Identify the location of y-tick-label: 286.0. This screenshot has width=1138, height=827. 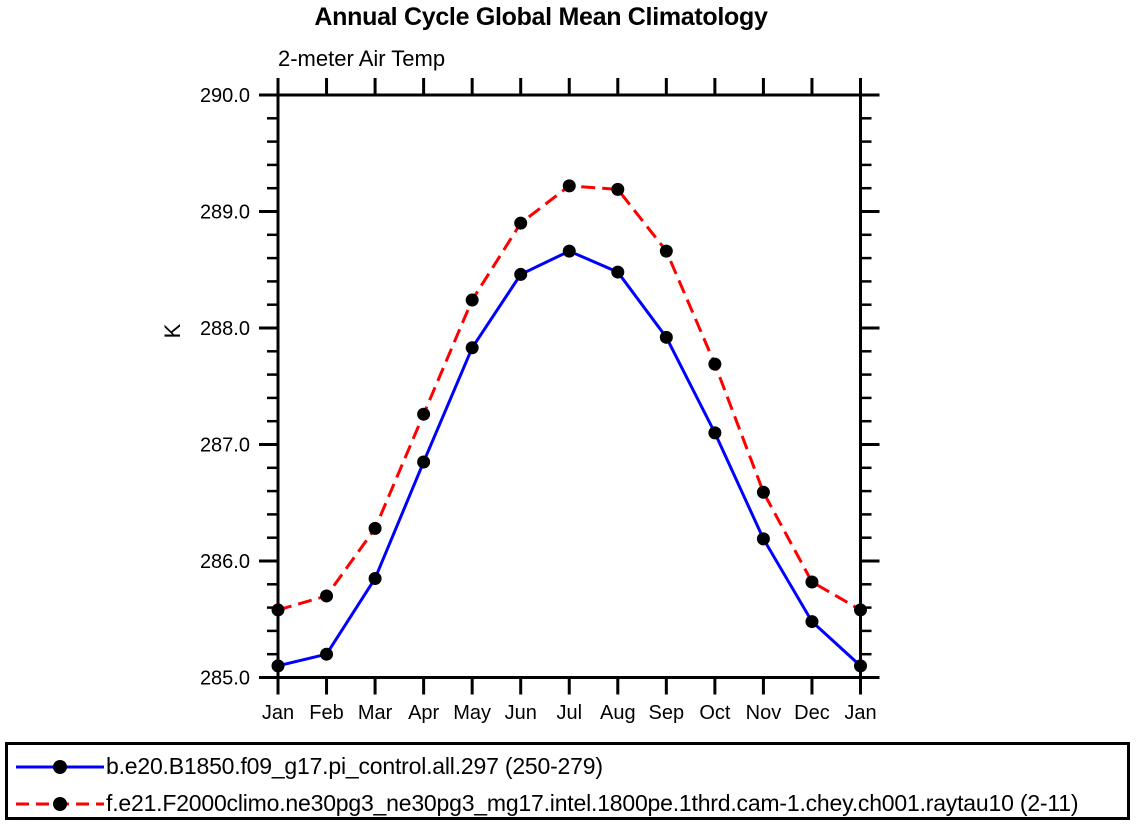
(225, 562).